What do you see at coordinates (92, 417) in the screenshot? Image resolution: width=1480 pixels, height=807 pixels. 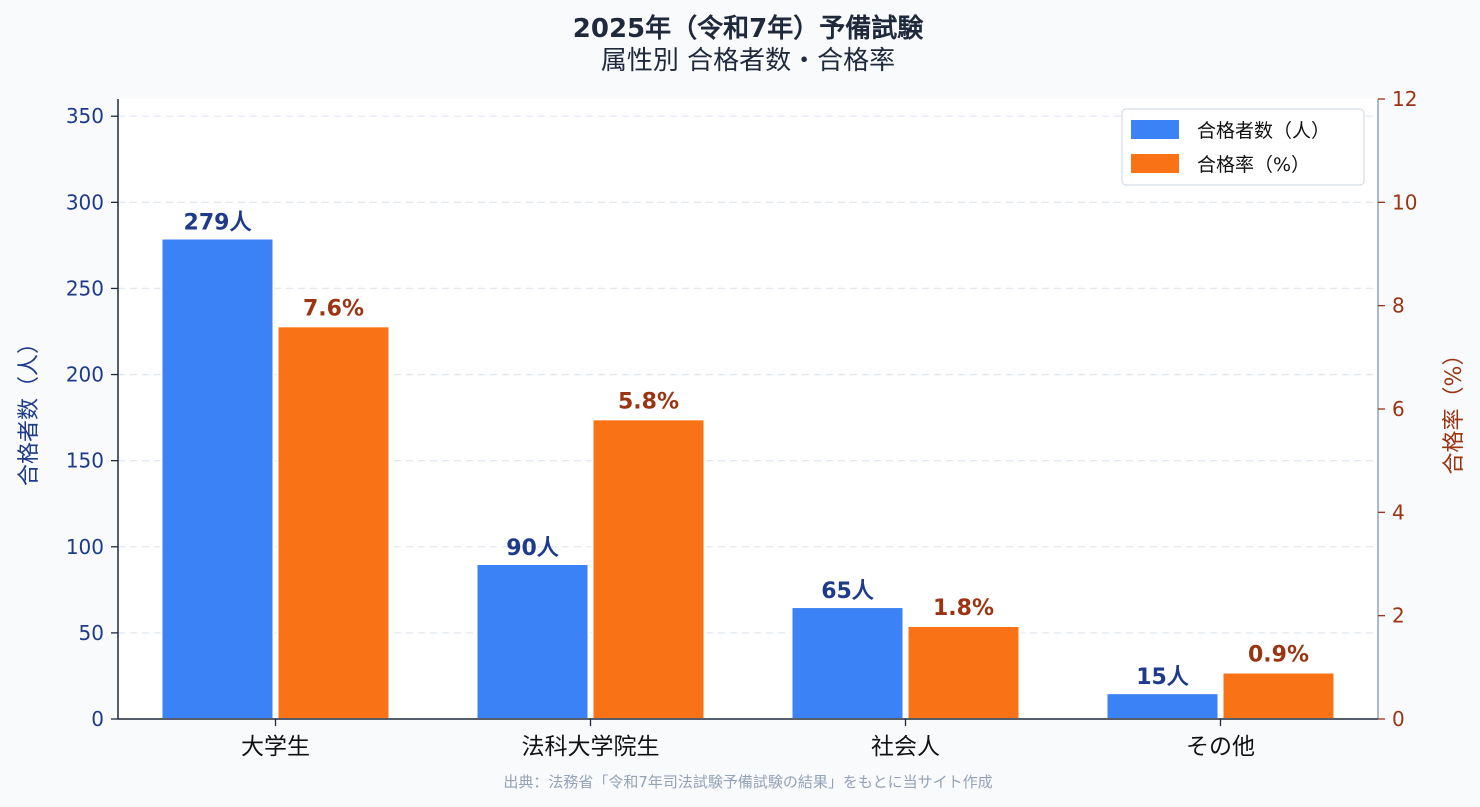 I see `left-axis-ticks: 0 50 100 150 200 250 300 350` at bounding box center [92, 417].